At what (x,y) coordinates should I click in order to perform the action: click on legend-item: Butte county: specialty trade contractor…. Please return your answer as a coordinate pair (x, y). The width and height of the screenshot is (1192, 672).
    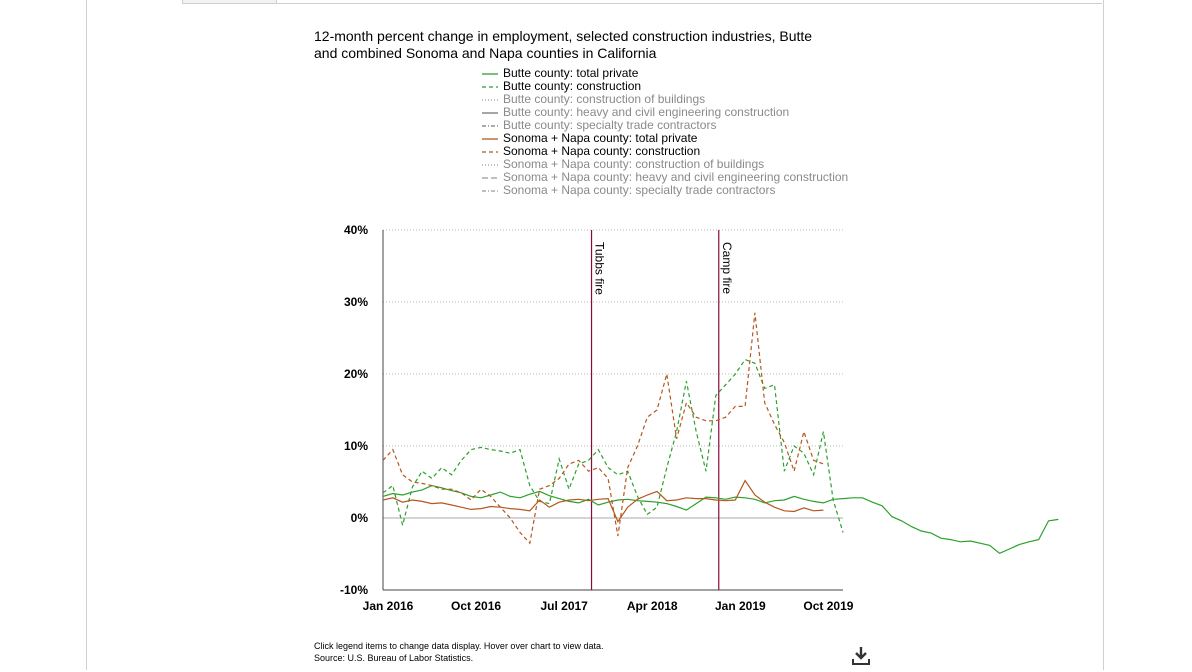
    Looking at the image, I should click on (665, 125).